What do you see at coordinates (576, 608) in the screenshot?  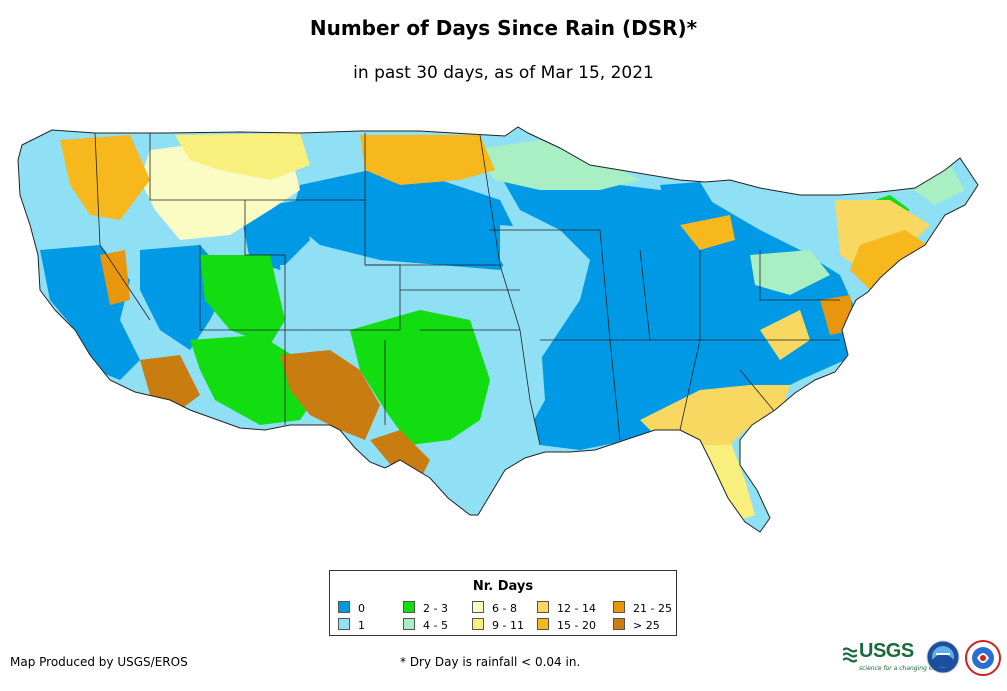 I see `legend-label: 12 - 14` at bounding box center [576, 608].